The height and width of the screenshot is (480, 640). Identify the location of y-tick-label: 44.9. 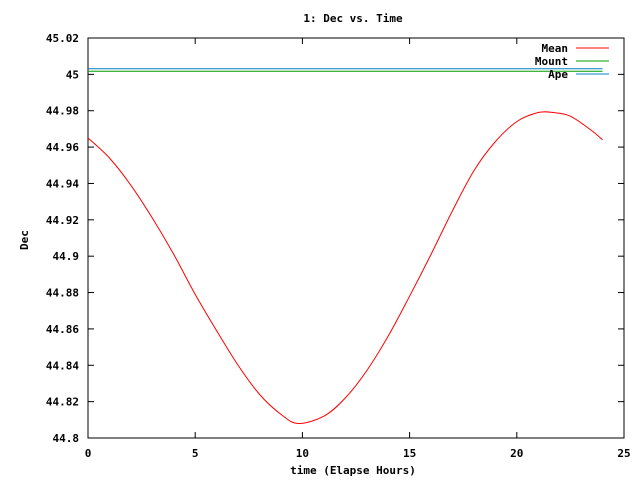
(66, 256).